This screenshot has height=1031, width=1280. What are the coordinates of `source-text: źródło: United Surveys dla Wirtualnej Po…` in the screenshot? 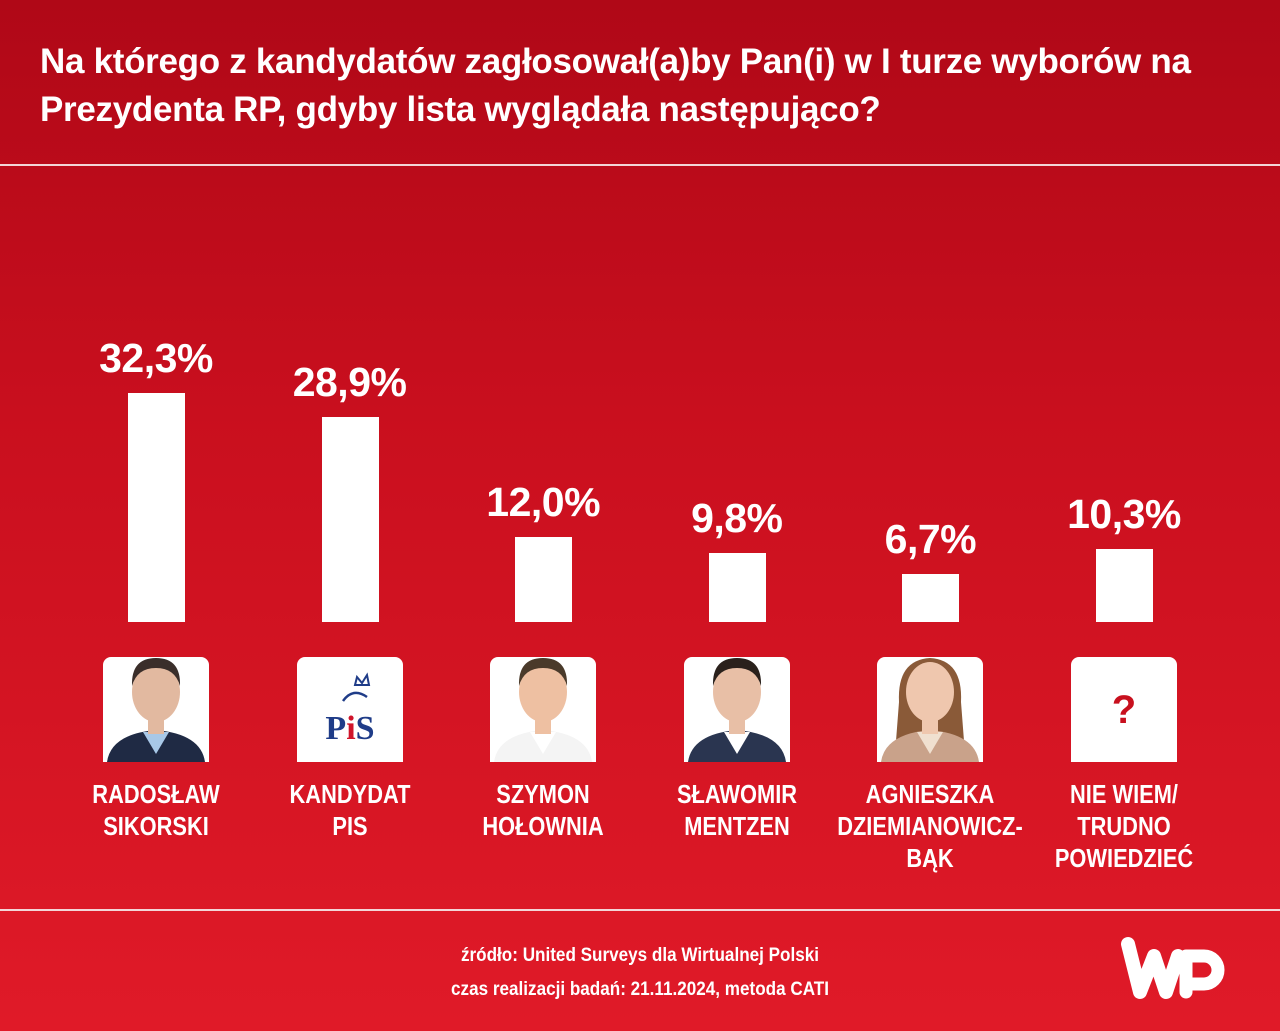 It's located at (640, 955).